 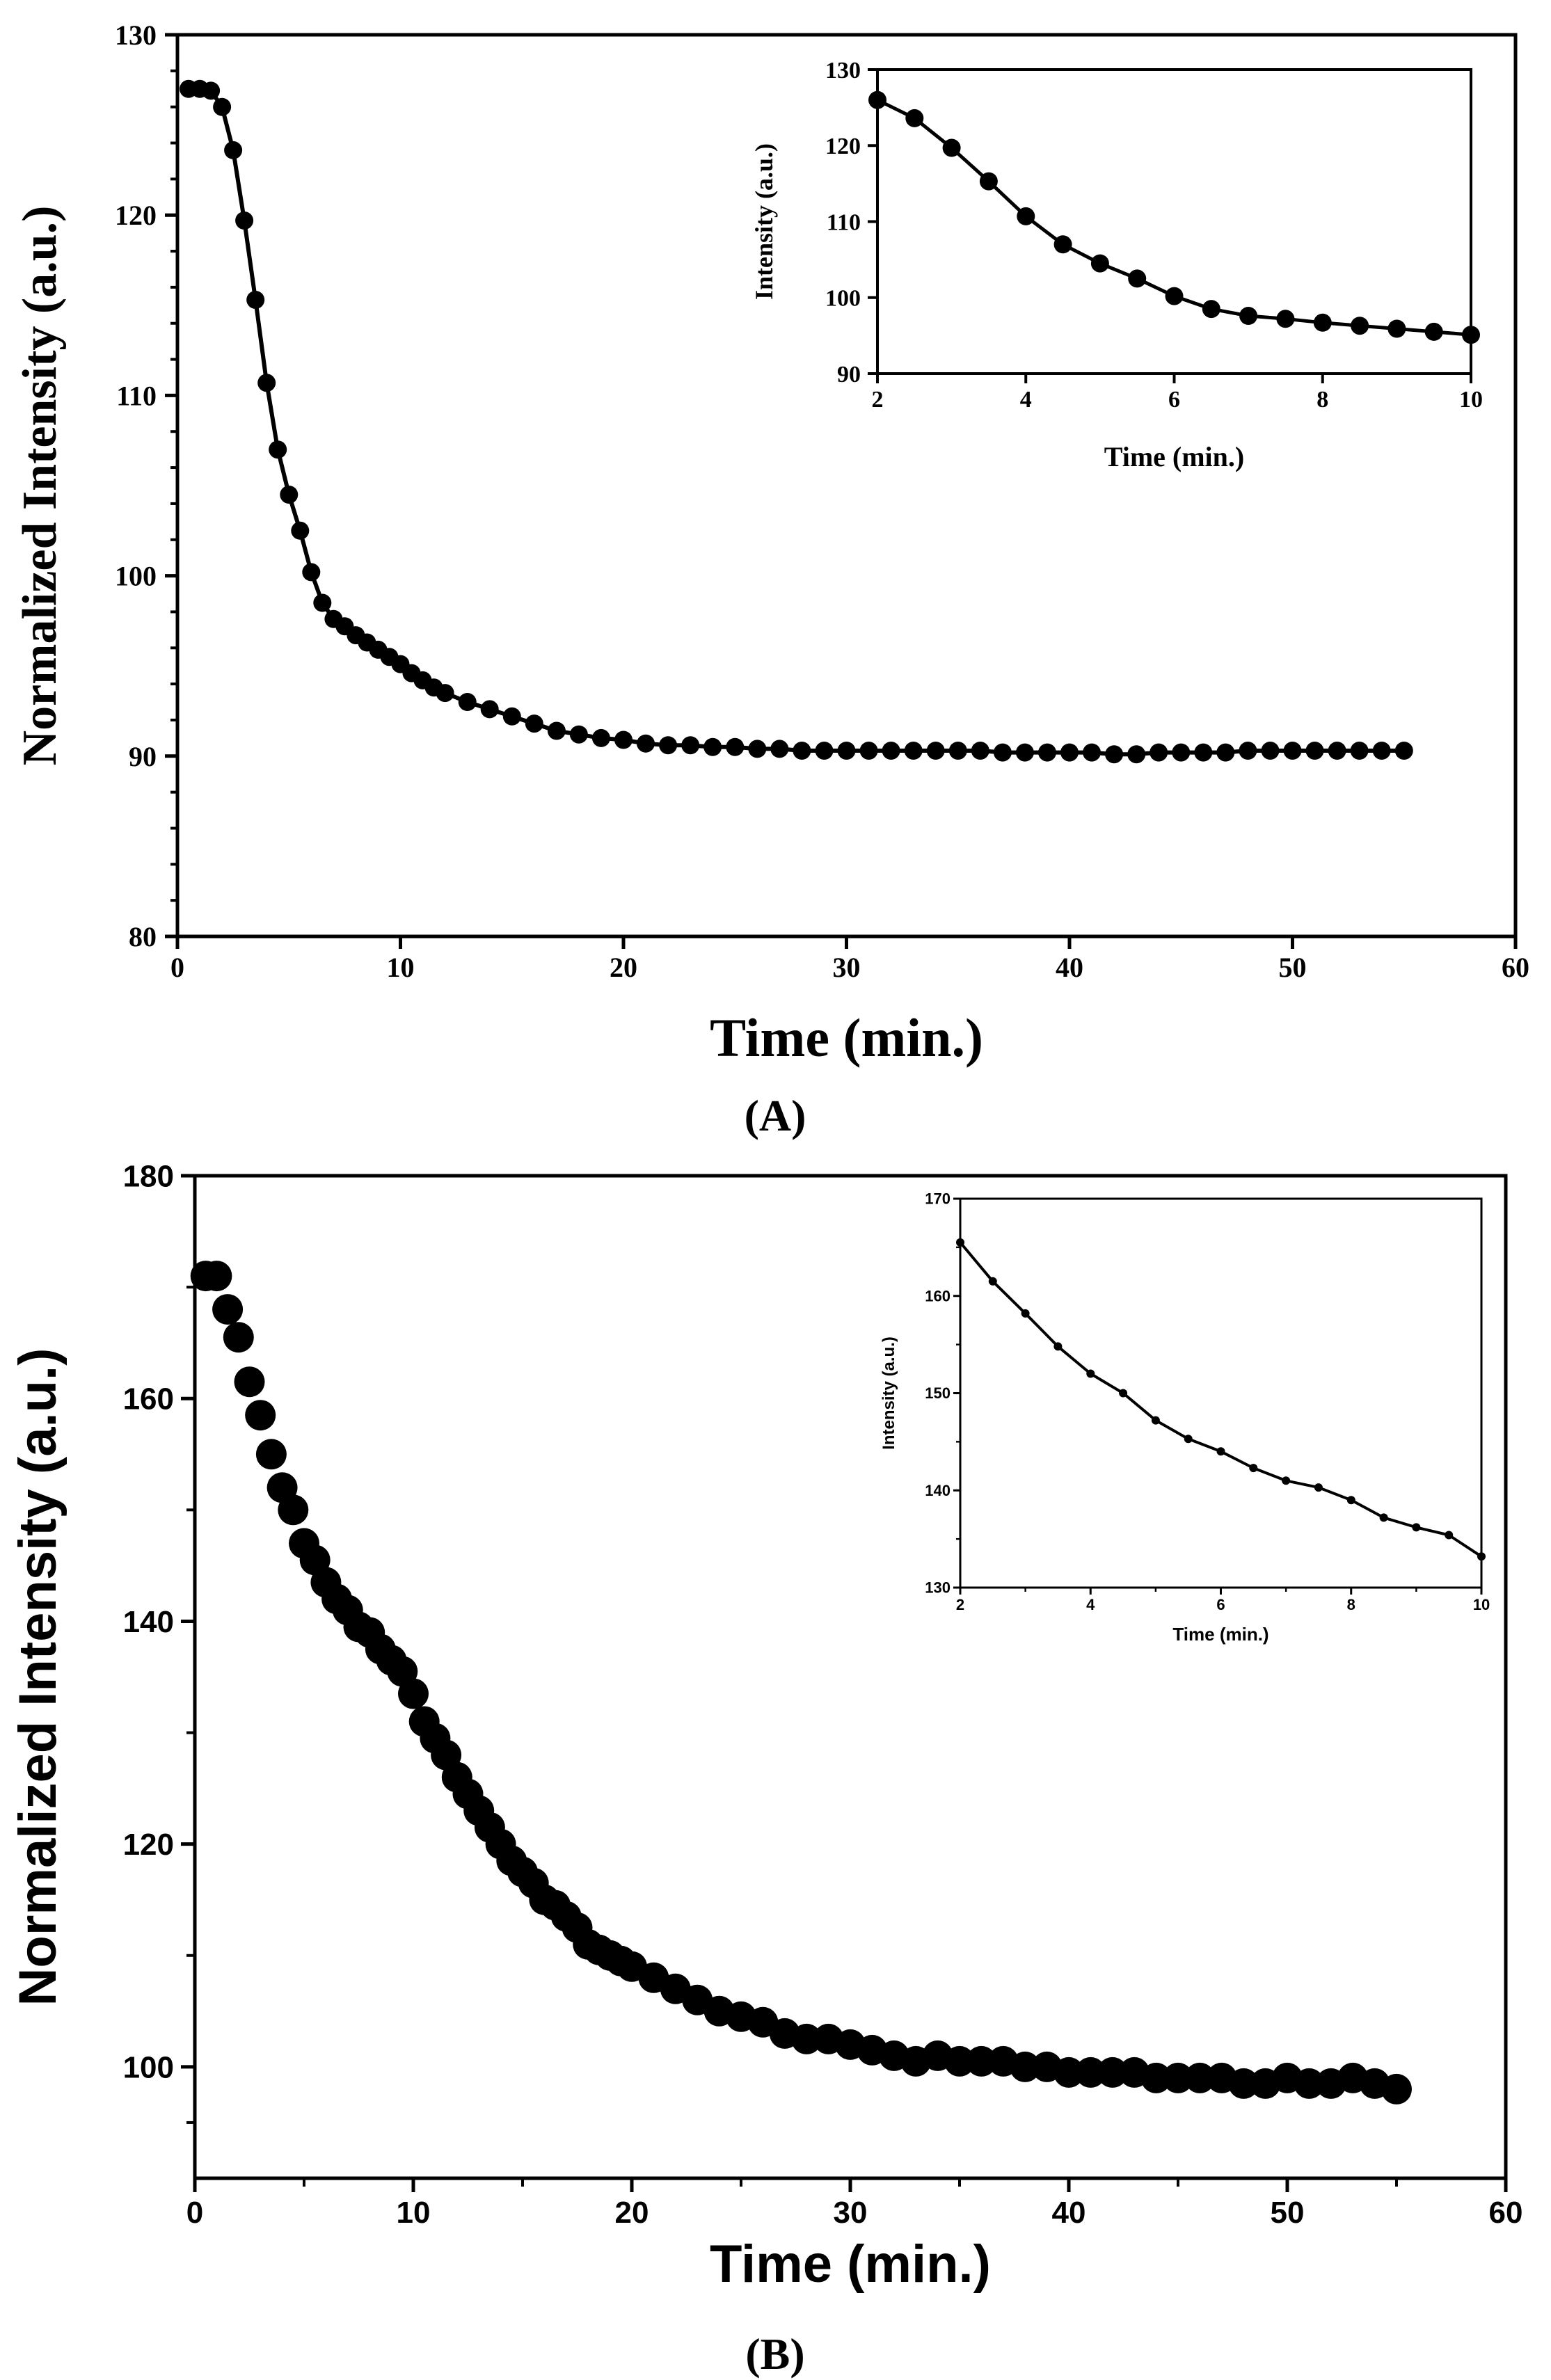 I want to click on x-tick-label: 8, so click(x=1351, y=1604).